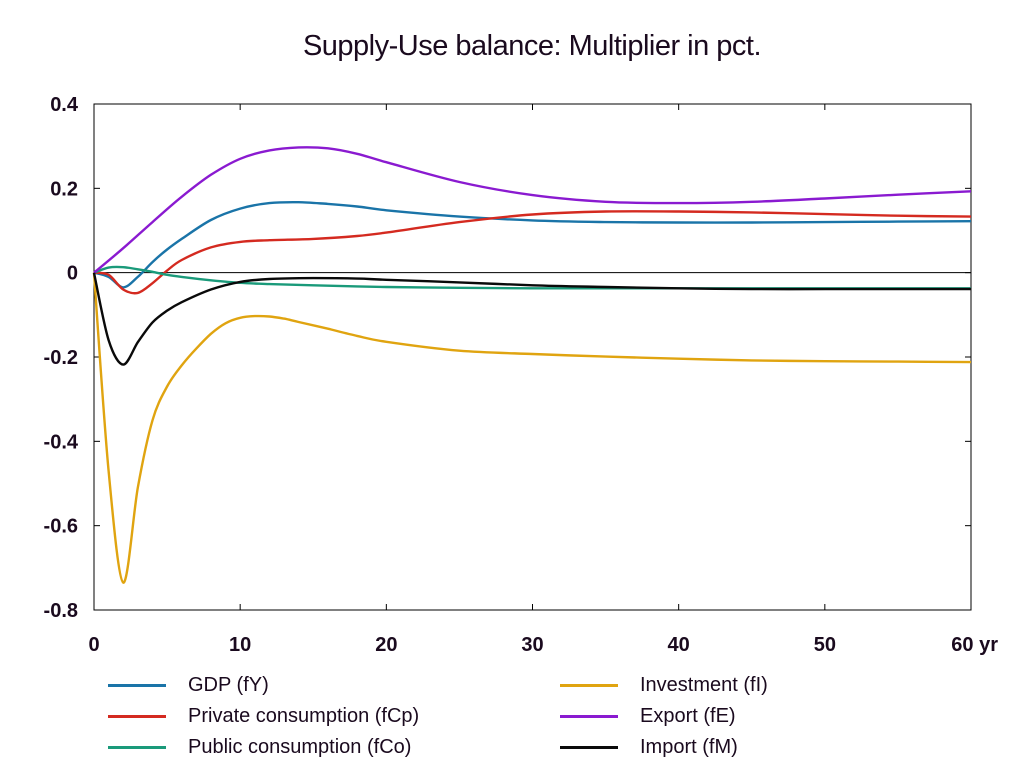 This screenshot has height=778, width=1024. Describe the element at coordinates (304, 715) in the screenshot. I see `legend-label: Private consumption (fCp)` at that location.